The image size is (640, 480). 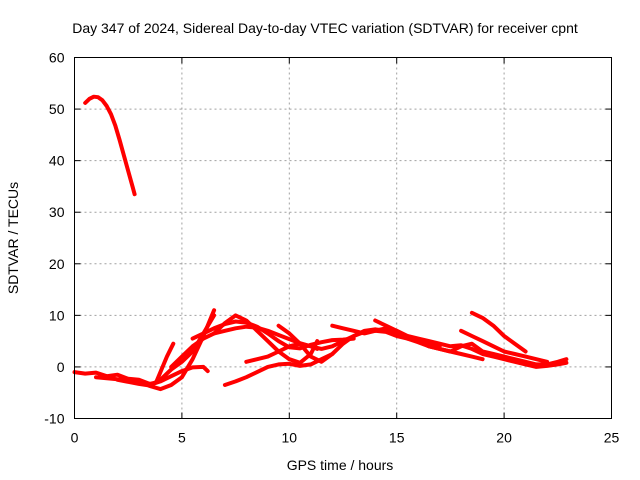 What do you see at coordinates (290, 438) in the screenshot?
I see `x-tick-label: 10` at bounding box center [290, 438].